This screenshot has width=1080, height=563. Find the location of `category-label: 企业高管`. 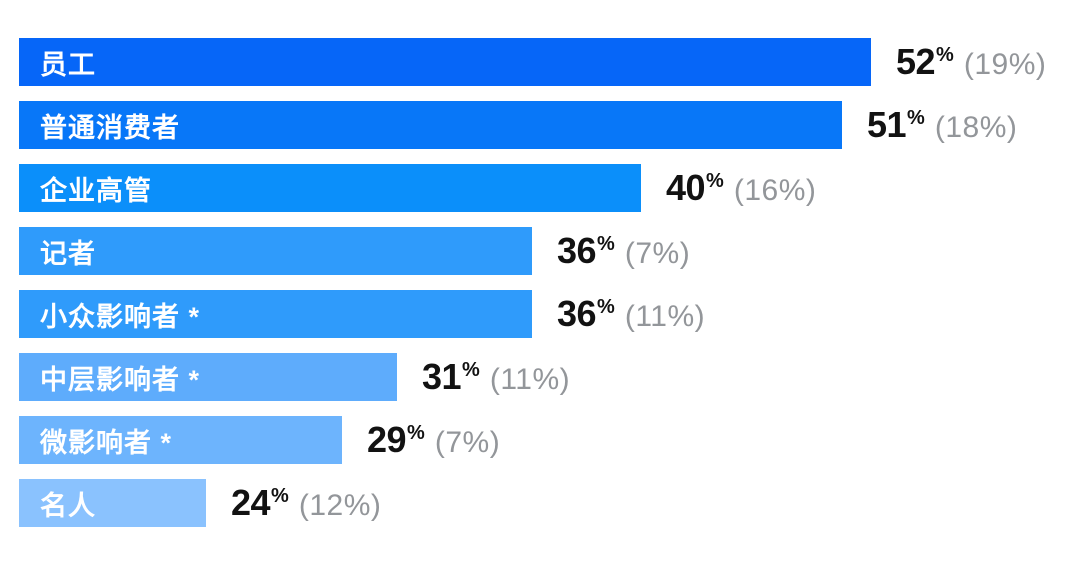

category-label: 企业高管 is located at coordinates (96, 190).